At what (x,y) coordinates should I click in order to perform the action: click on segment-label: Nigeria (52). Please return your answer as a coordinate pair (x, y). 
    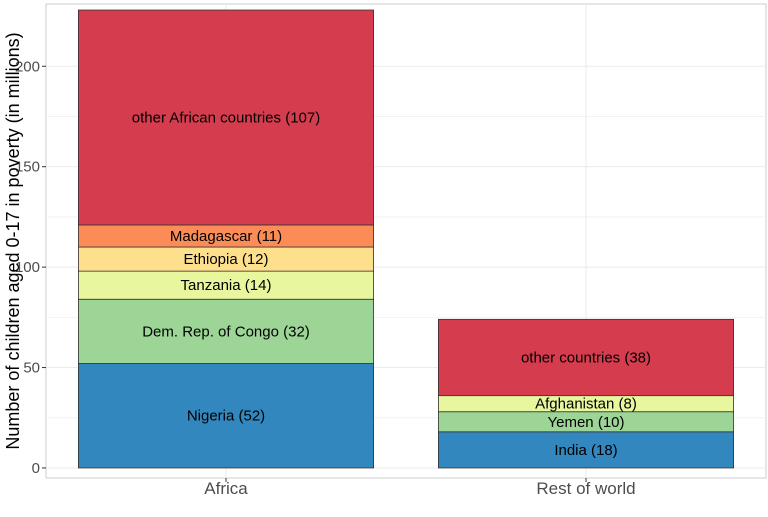
    Looking at the image, I should click on (226, 416).